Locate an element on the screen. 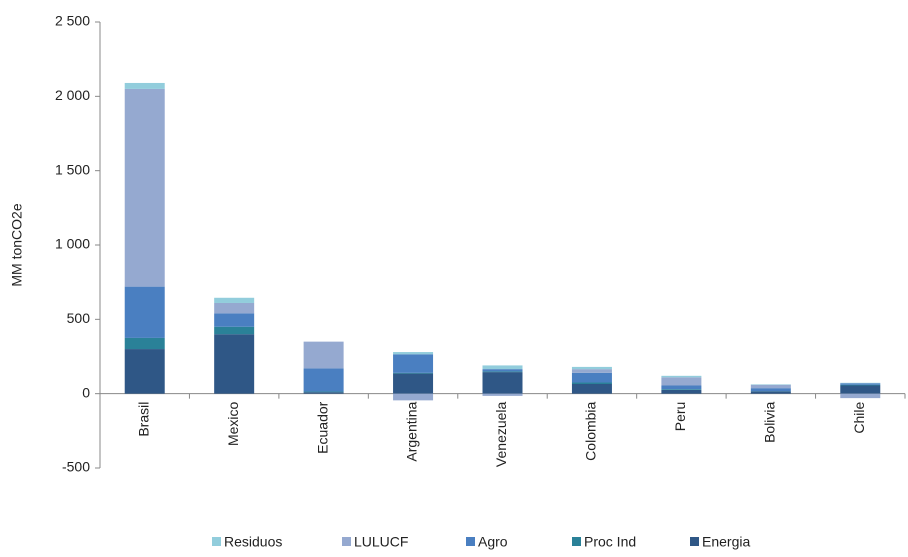  y-tick-label: 1 000 is located at coordinates (72, 244).